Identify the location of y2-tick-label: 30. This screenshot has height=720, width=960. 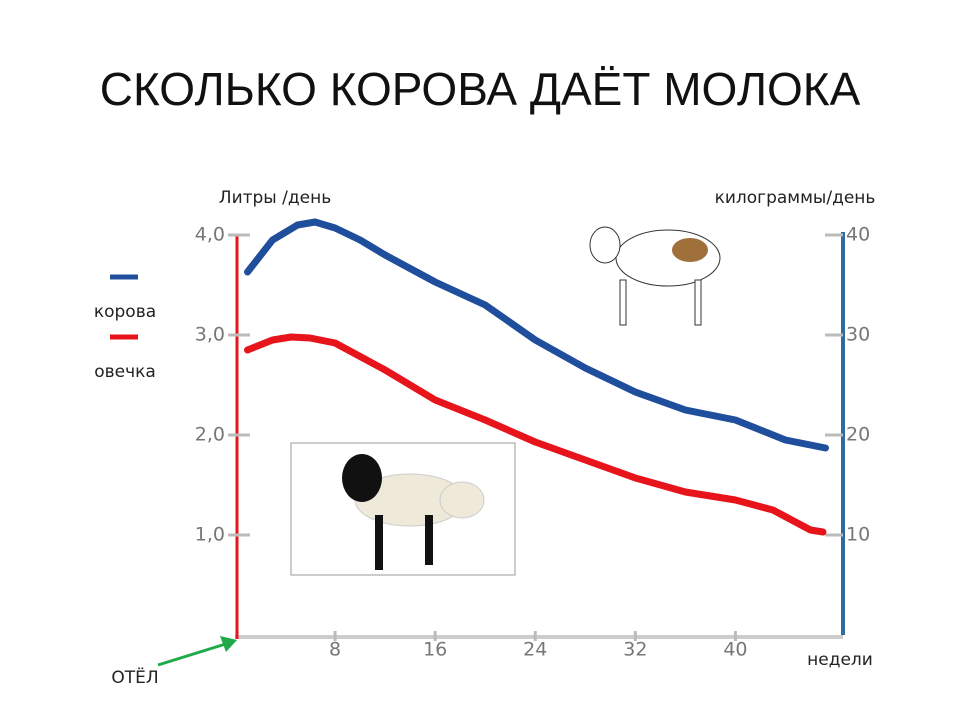
(858, 335).